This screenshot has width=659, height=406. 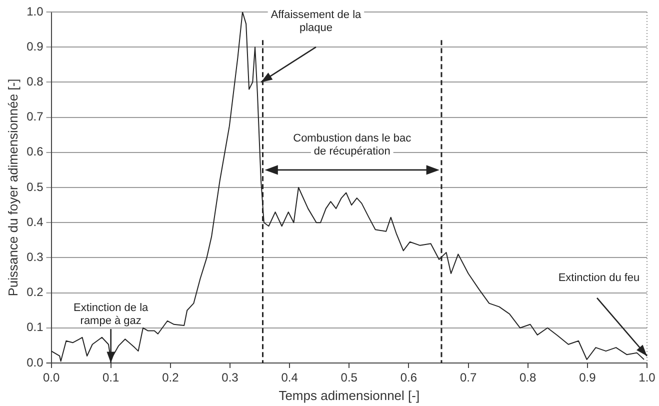 I want to click on y-tick-label: 0.7, so click(x=35, y=117).